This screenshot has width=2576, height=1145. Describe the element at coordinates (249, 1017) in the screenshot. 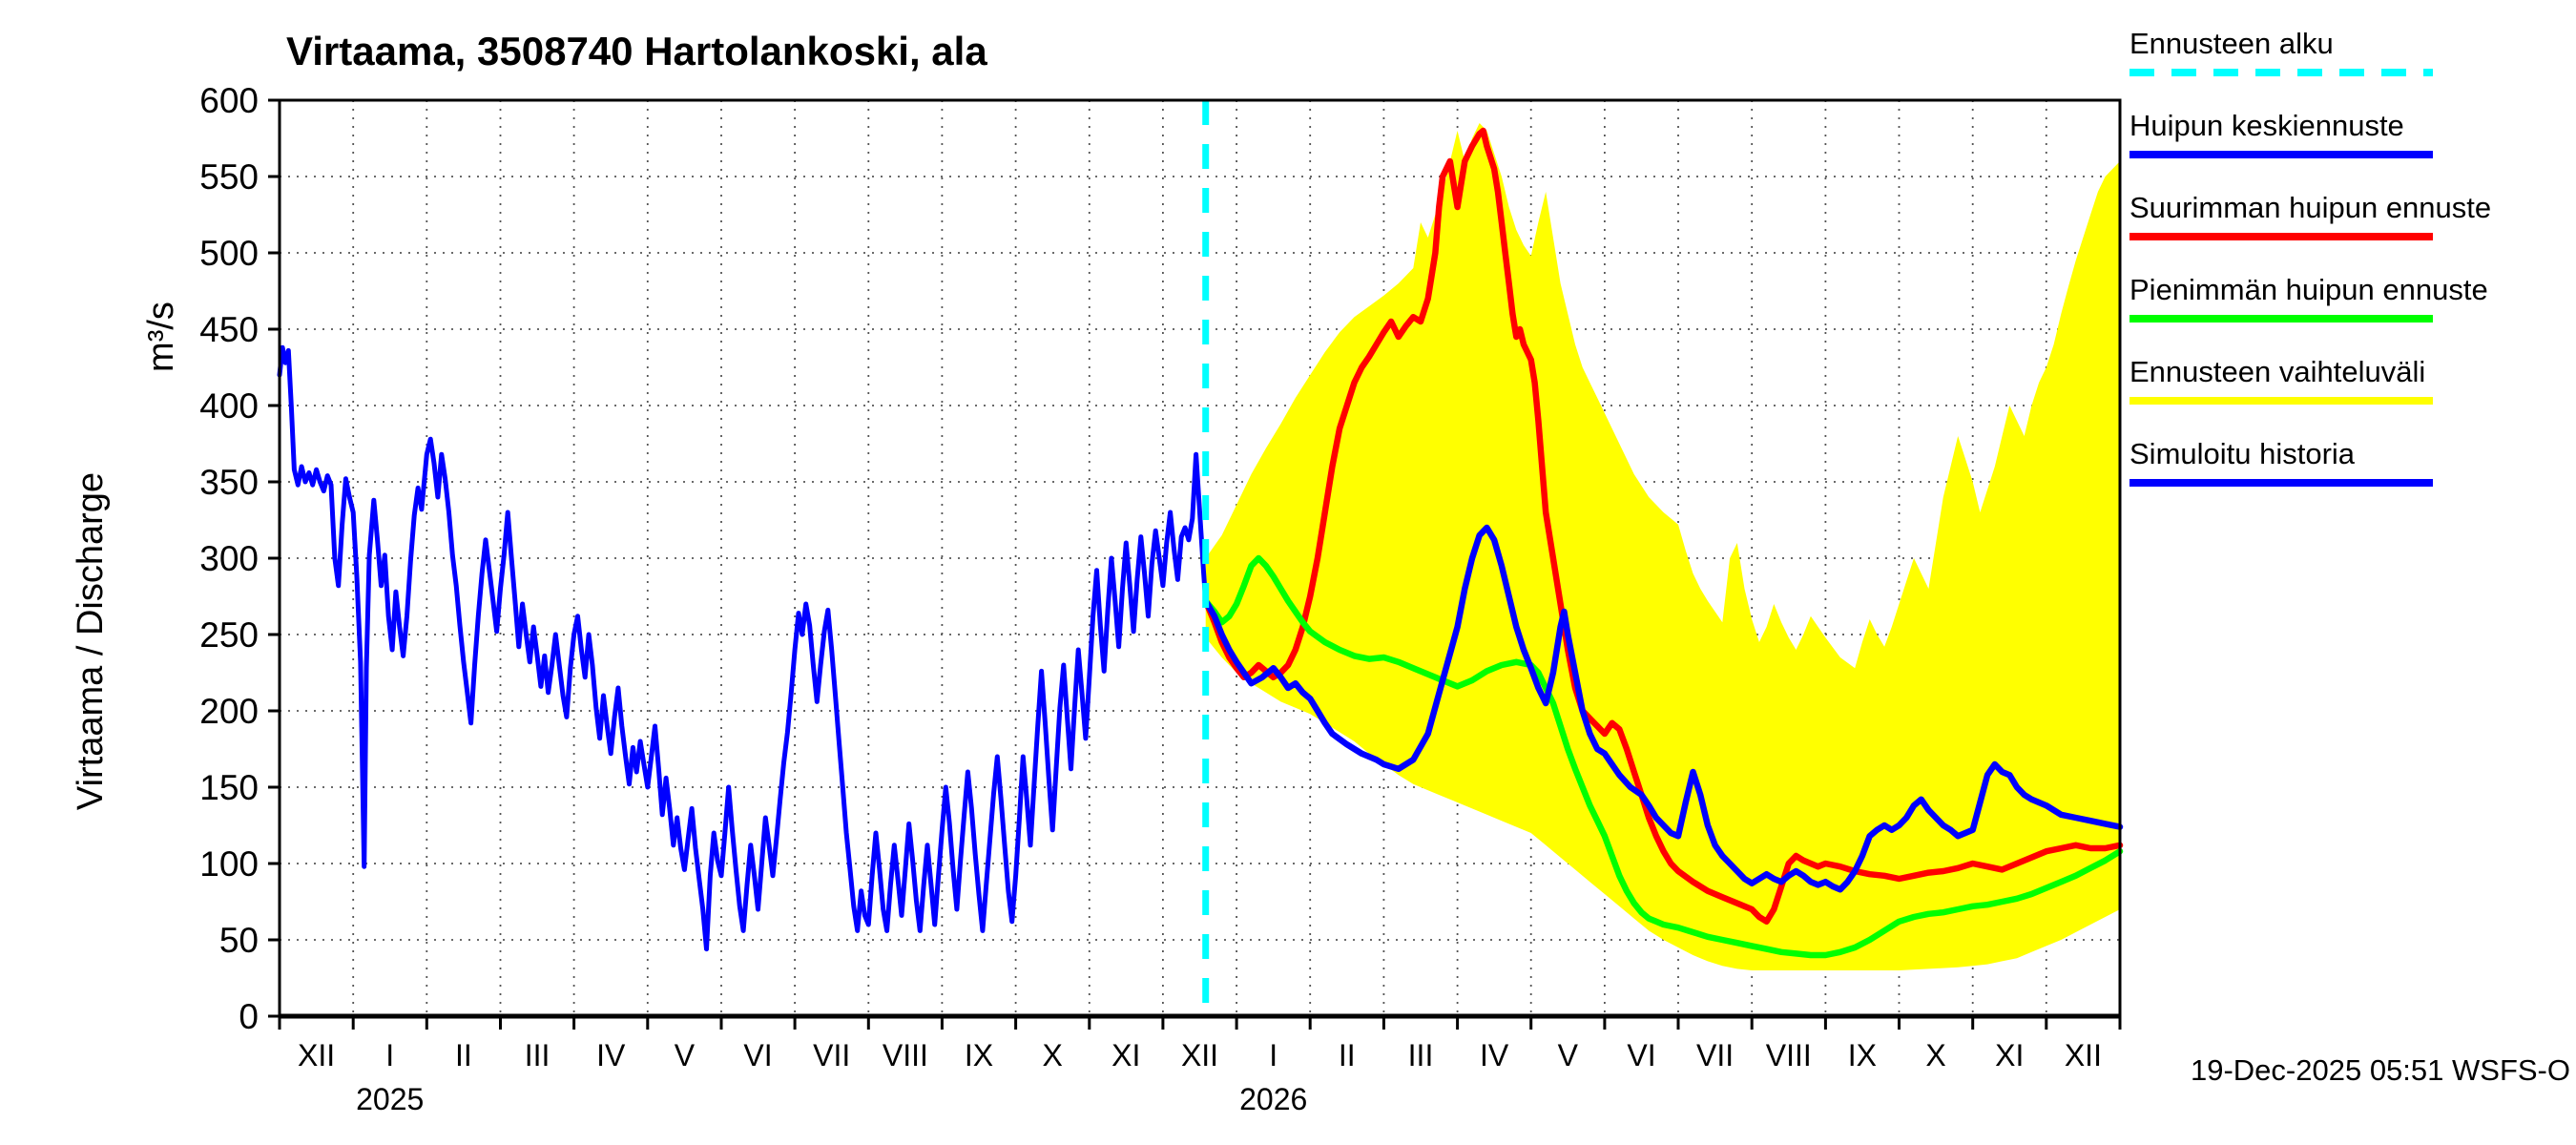

I see `y-tick-label: 0` at that location.